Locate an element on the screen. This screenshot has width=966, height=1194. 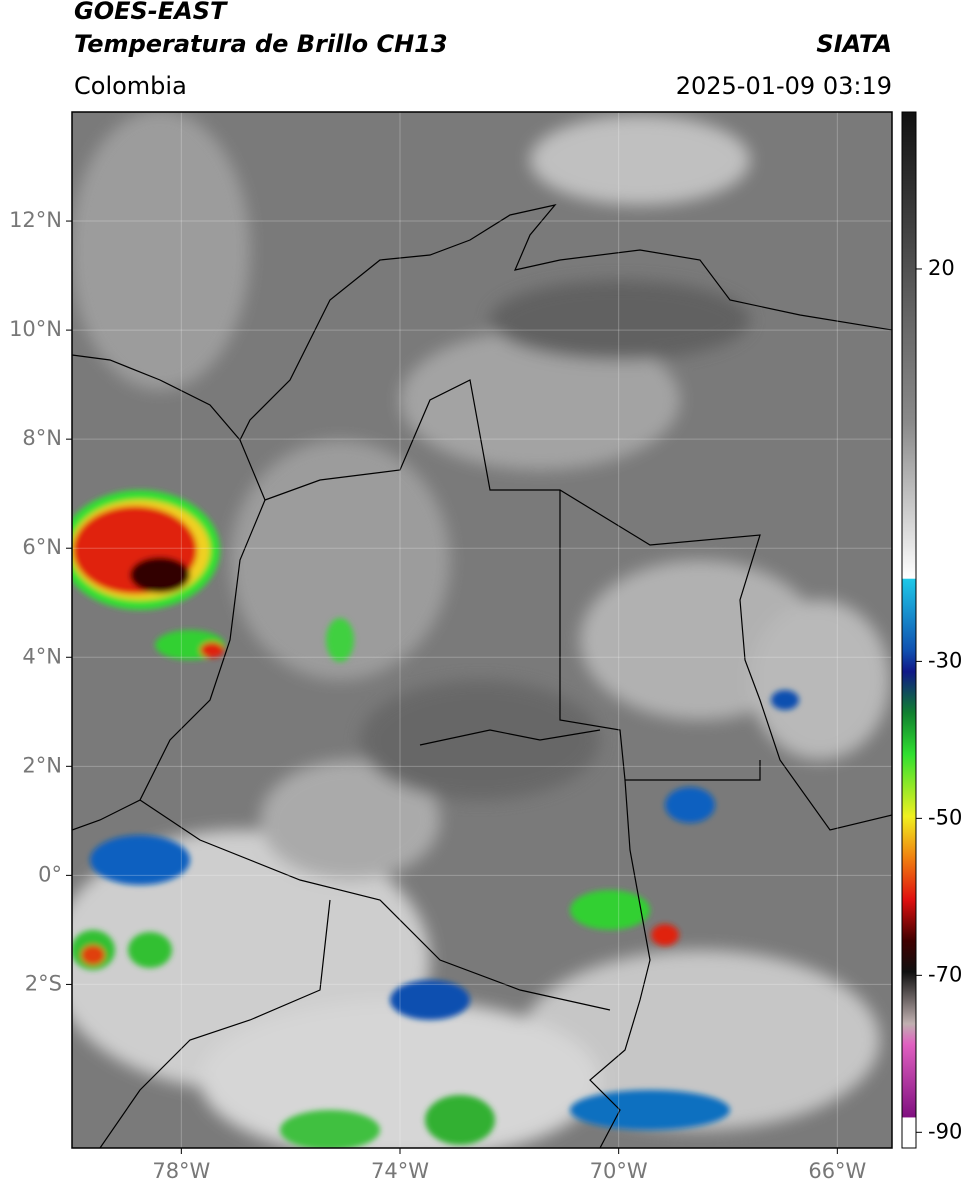
product: Temperatura de Brillo CH13 is located at coordinates (261, 44).